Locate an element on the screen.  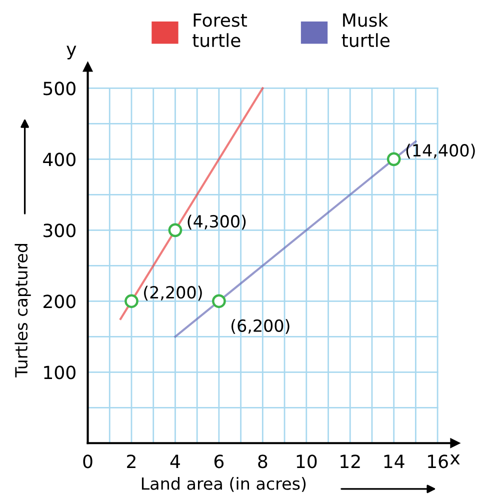
x-tick-label: 4 is located at coordinates (175, 461).